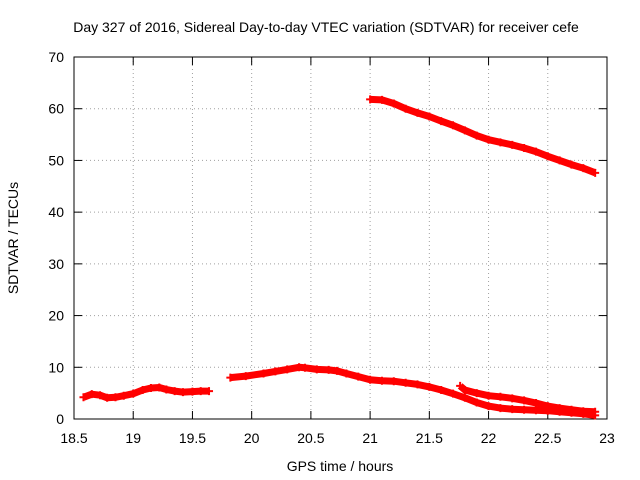 The height and width of the screenshot is (480, 640). What do you see at coordinates (56, 212) in the screenshot?
I see `y-tick-label: 40` at bounding box center [56, 212].